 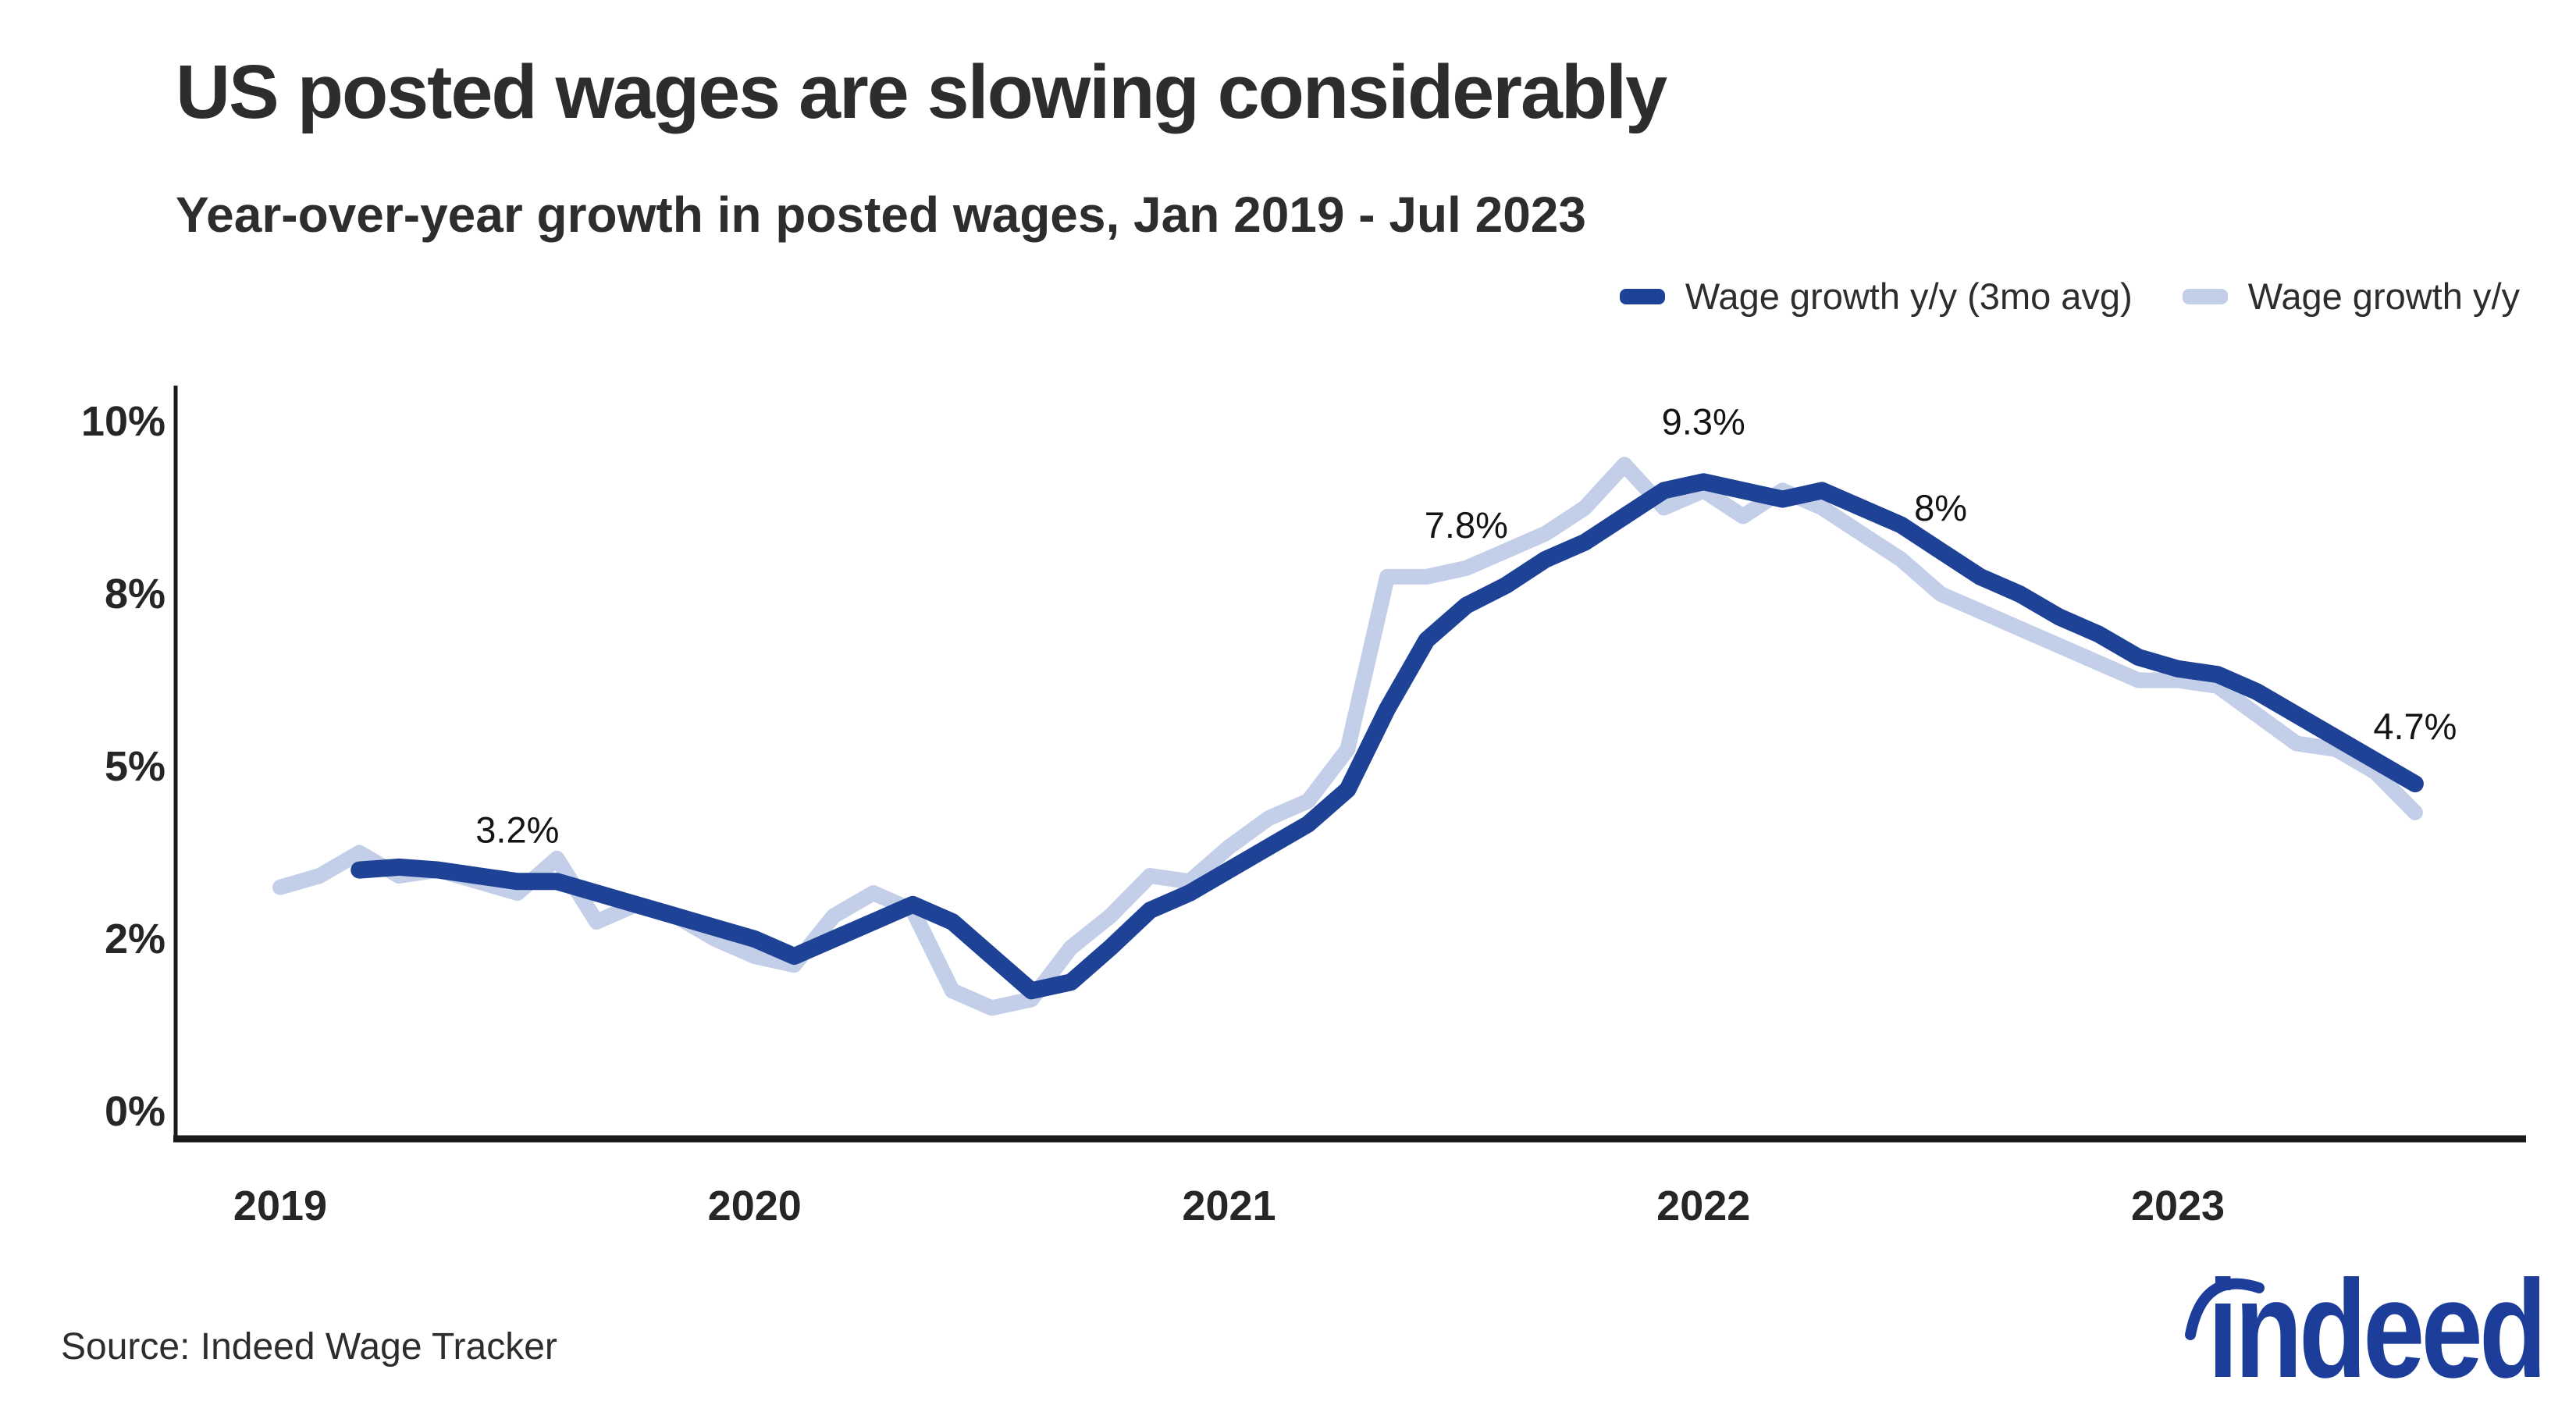 What do you see at coordinates (2205, 296) in the screenshot?
I see `legend-swatch-raw-icon` at bounding box center [2205, 296].